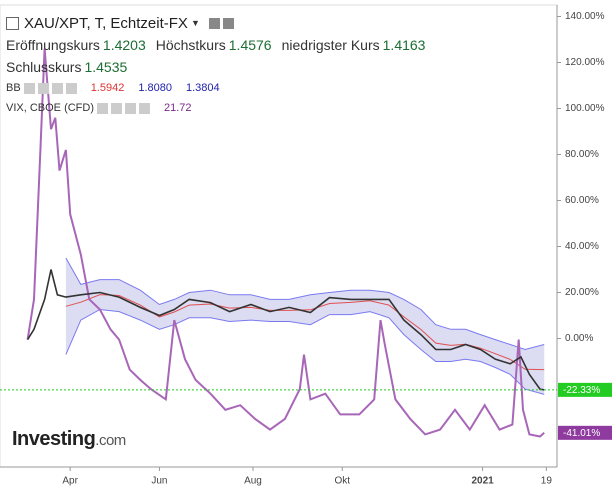 The image size is (613, 491). Describe the element at coordinates (12, 23) in the screenshot. I see `collapse-icon` at that location.